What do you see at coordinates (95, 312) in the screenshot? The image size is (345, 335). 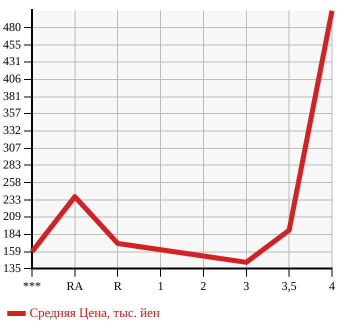 I see `legend-label: Средняя Цена, тыс. йен` at bounding box center [95, 312].